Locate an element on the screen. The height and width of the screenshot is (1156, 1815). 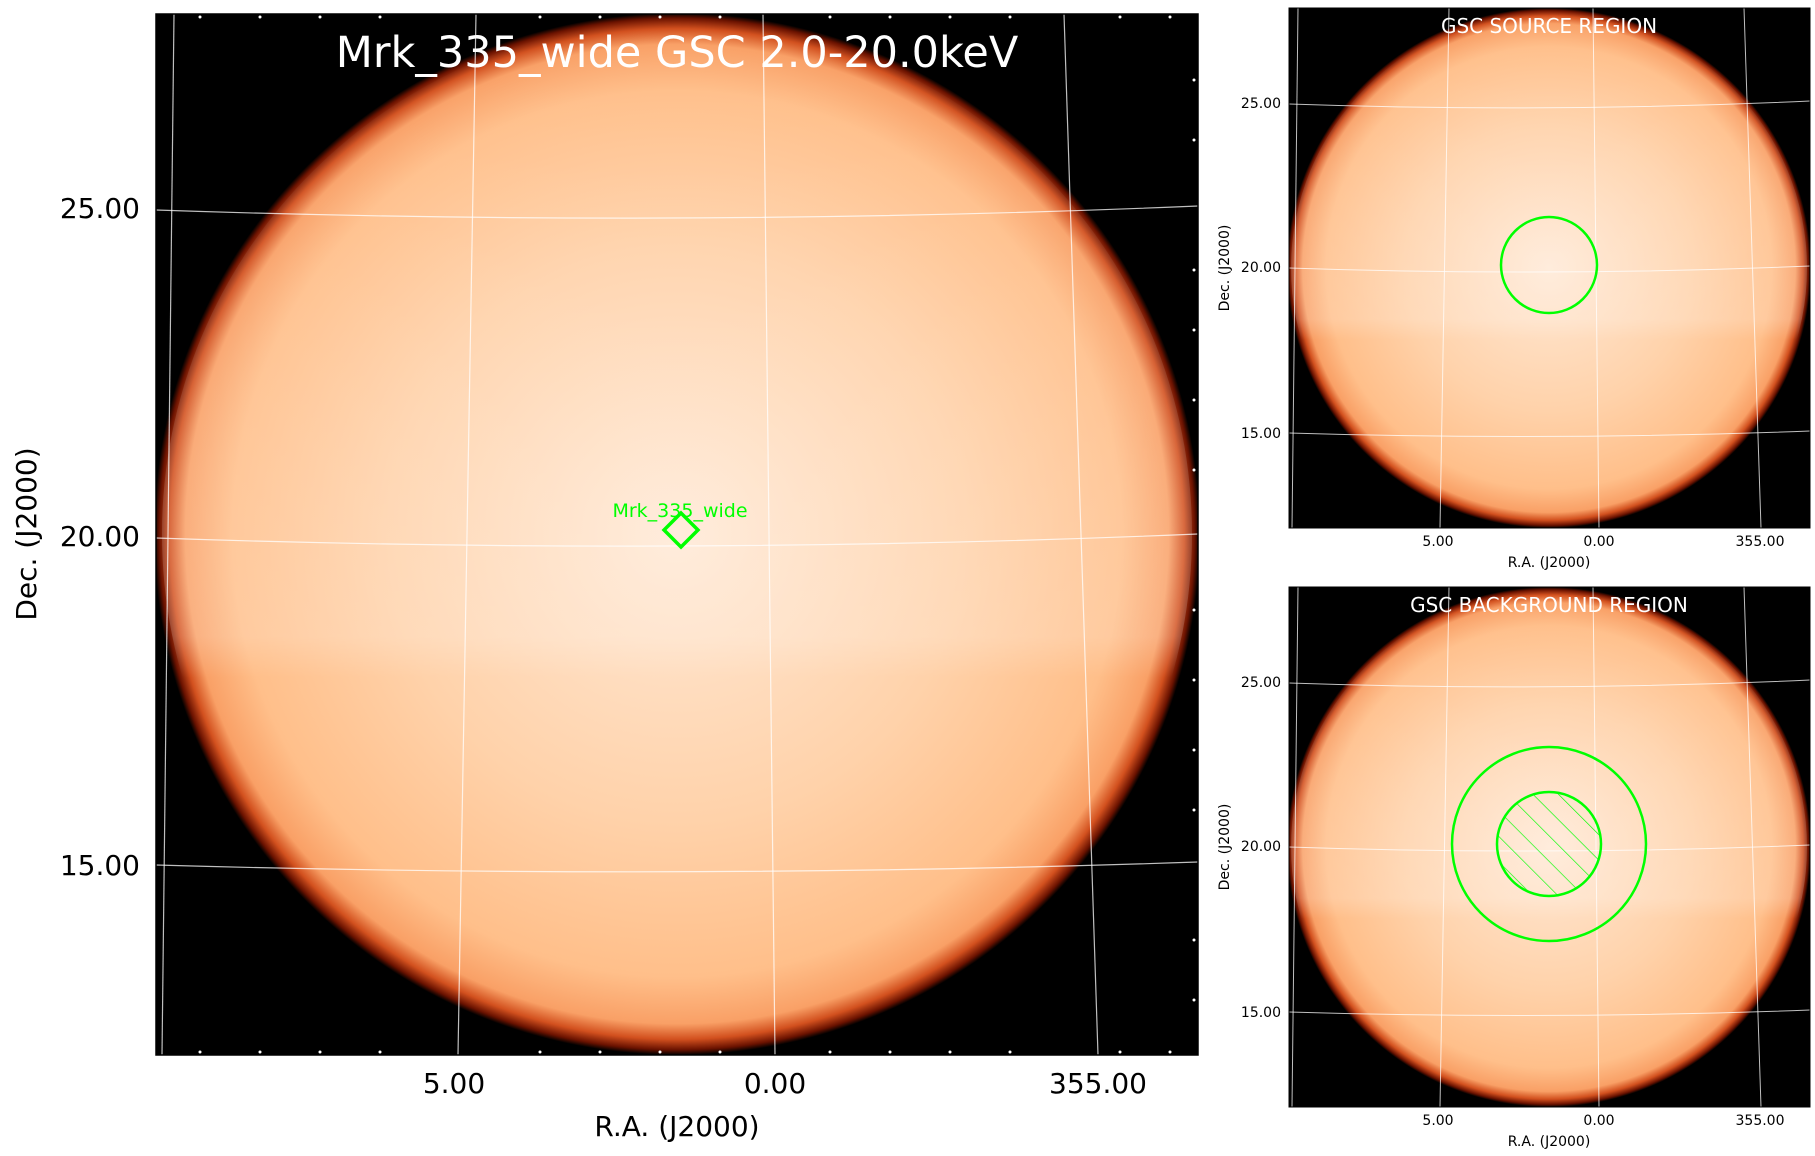
background-ytick-20: 20.00 is located at coordinates (1261, 847).